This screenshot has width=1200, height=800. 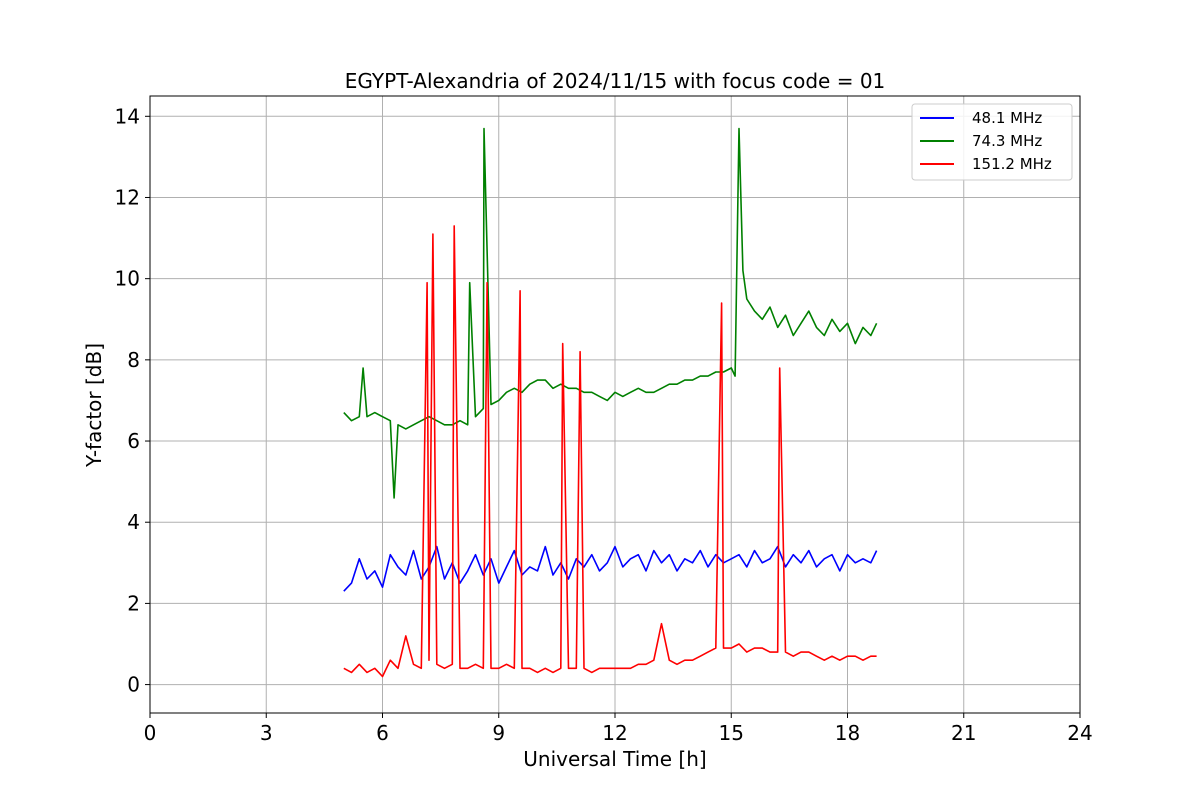 I want to click on x-tick-label: 3, so click(x=266, y=733).